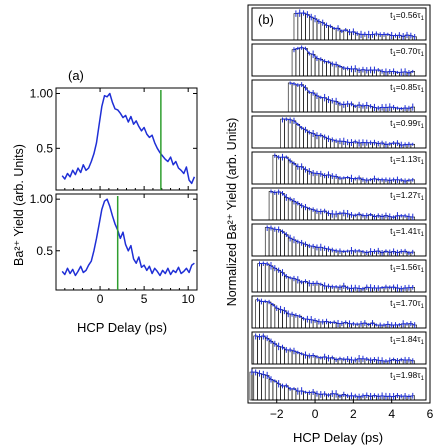 The width and height of the screenshot is (438, 448). I want to click on strip-3: t1=0.85τ1, so click(339, 96).